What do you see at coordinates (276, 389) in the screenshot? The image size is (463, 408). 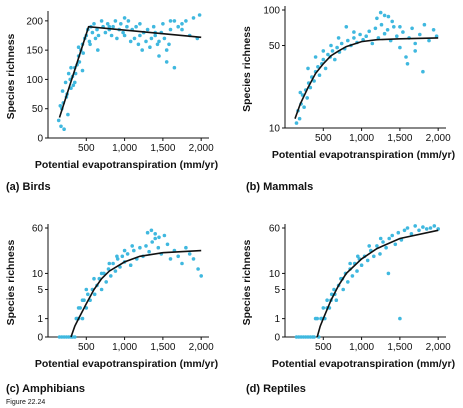 I see `panel-caption: (d) Reptiles` at bounding box center [276, 389].